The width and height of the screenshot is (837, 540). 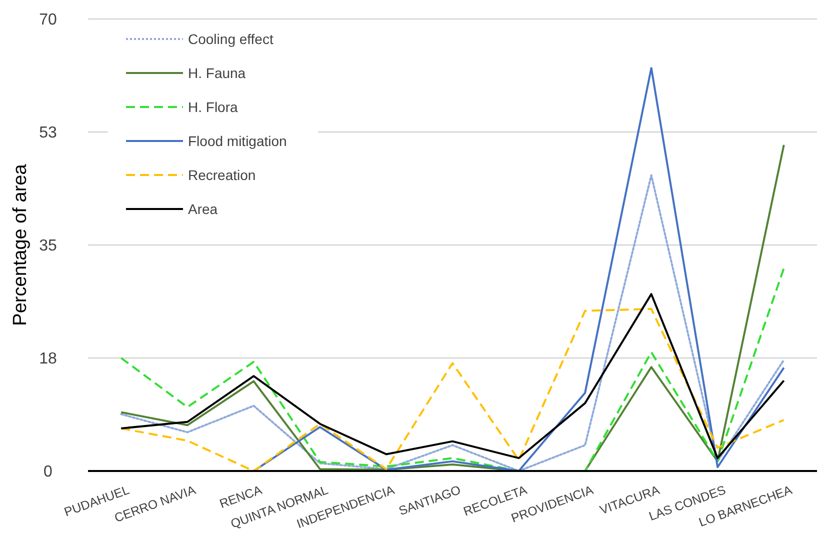 I want to click on legend-label: Recreation, so click(x=222, y=174).